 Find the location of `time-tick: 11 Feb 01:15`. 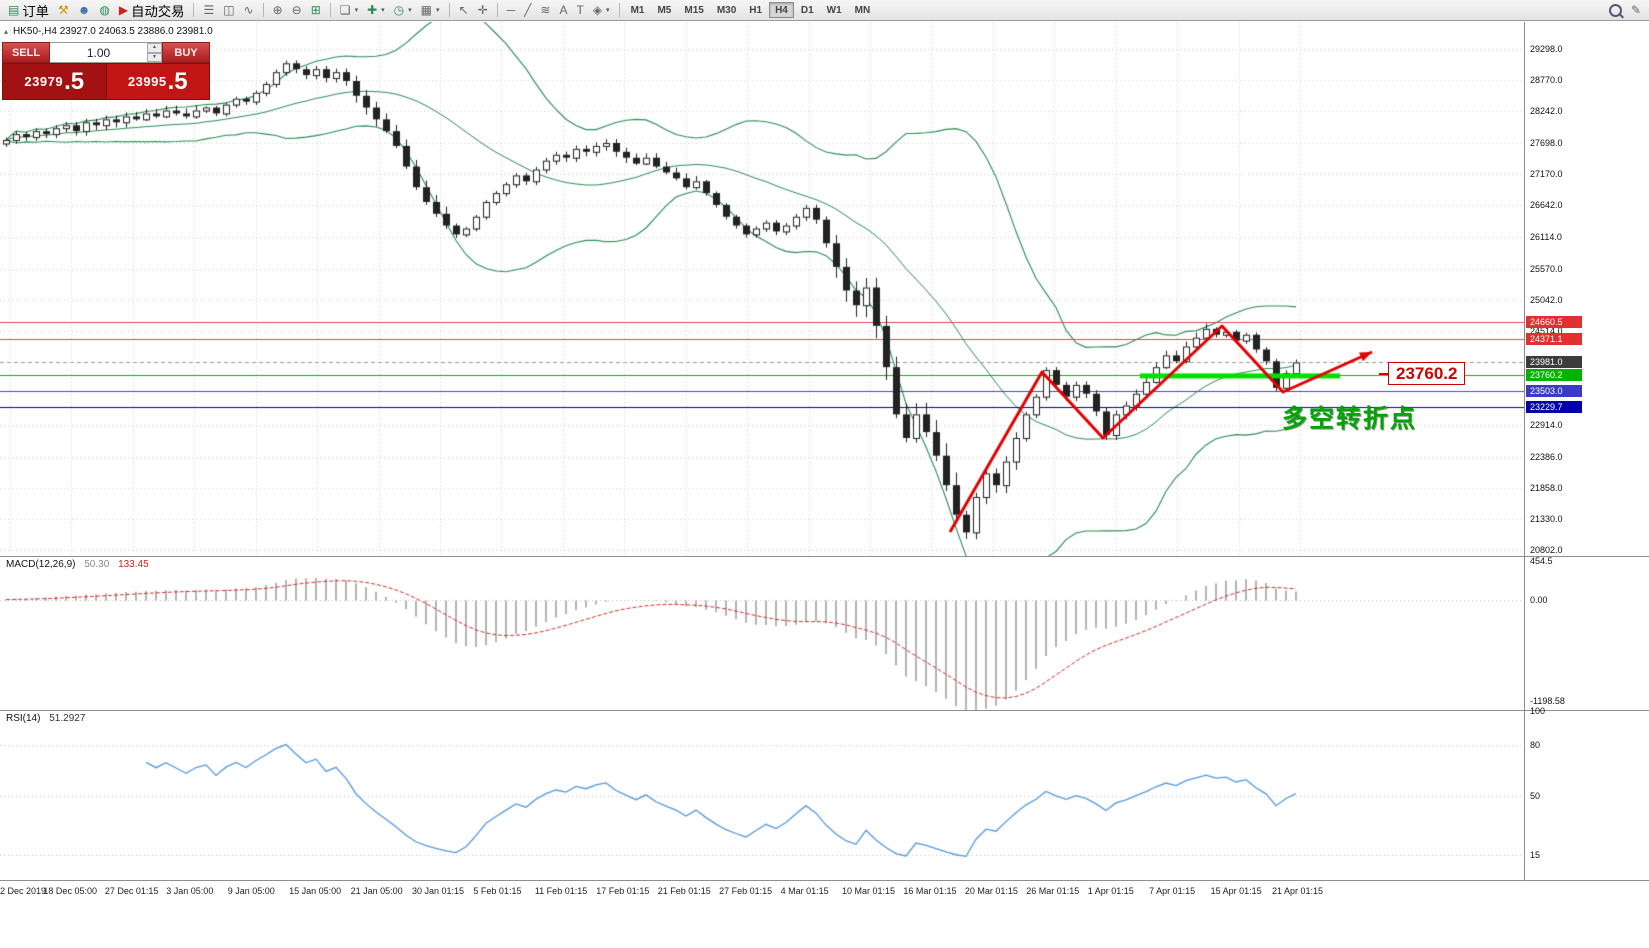

time-tick: 11 Feb 01:15 is located at coordinates (561, 891).